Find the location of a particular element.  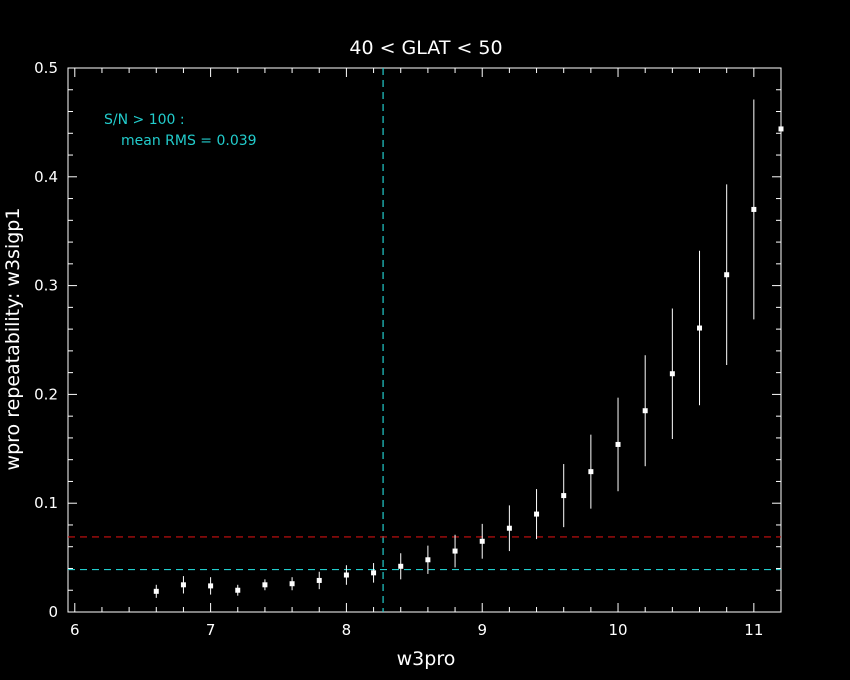

x-tick-label: 11 is located at coordinates (753, 630).